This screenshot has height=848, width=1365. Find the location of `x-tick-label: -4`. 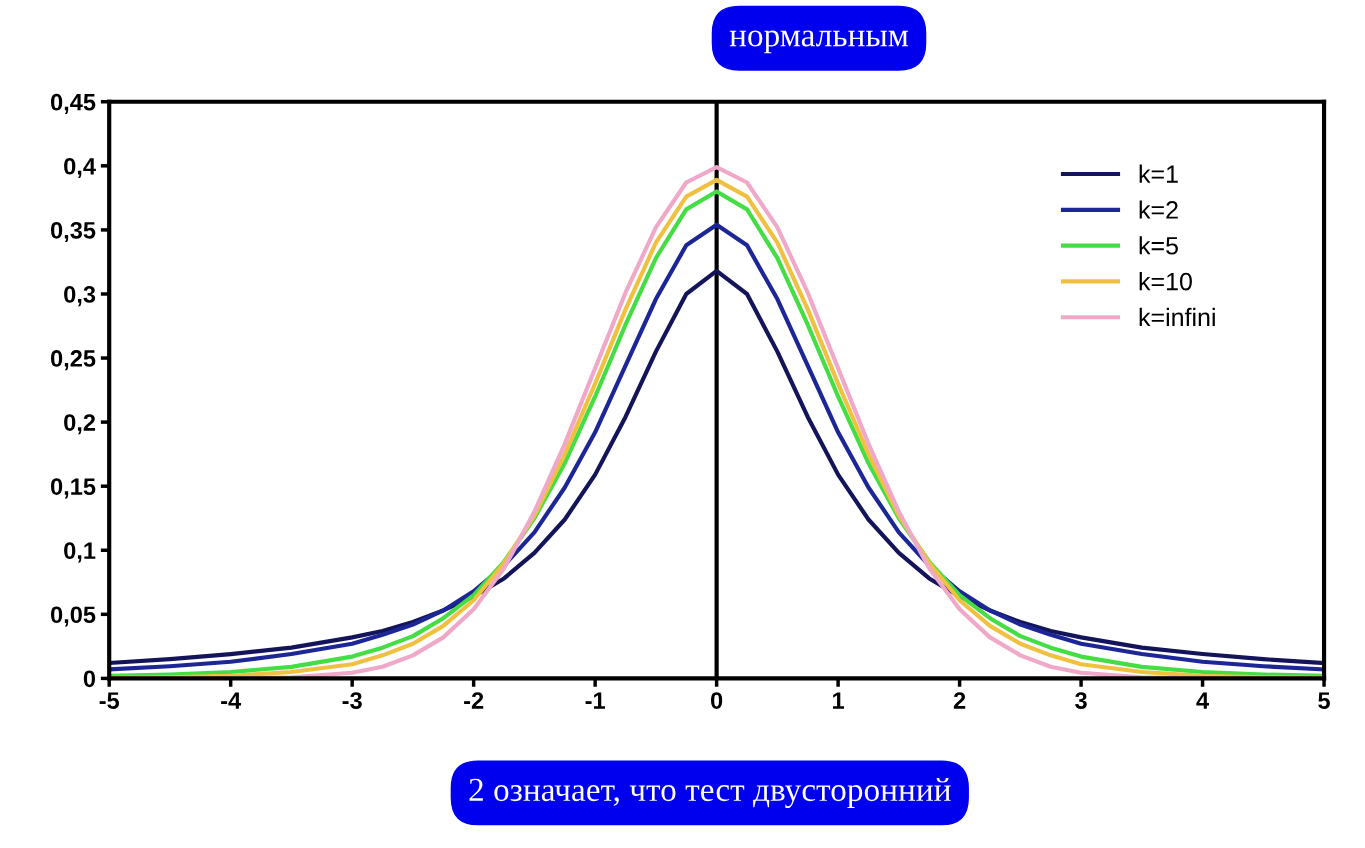

x-tick-label: -4 is located at coordinates (231, 700).